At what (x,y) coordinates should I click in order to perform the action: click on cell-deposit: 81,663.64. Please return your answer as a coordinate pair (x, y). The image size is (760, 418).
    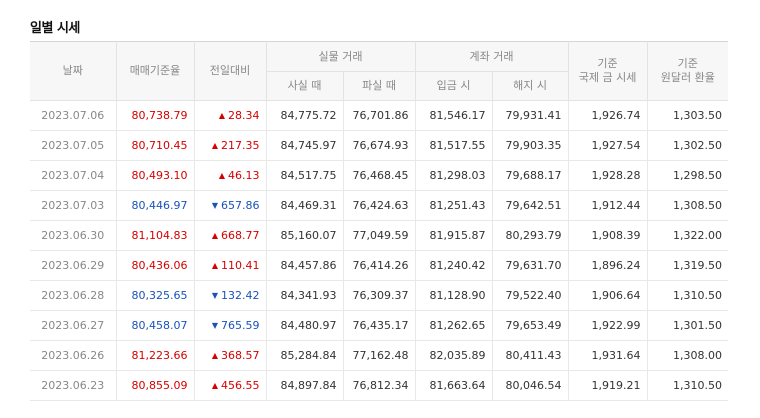
    Looking at the image, I should click on (453, 385).